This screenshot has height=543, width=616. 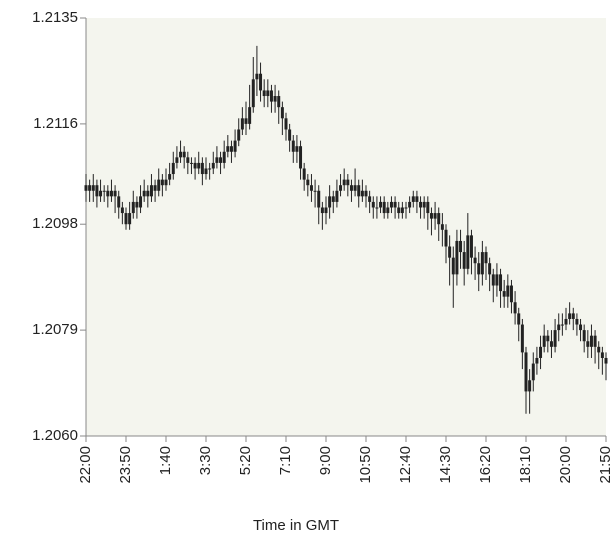 What do you see at coordinates (205, 460) in the screenshot?
I see `x-tick-label: 3:30` at bounding box center [205, 460].